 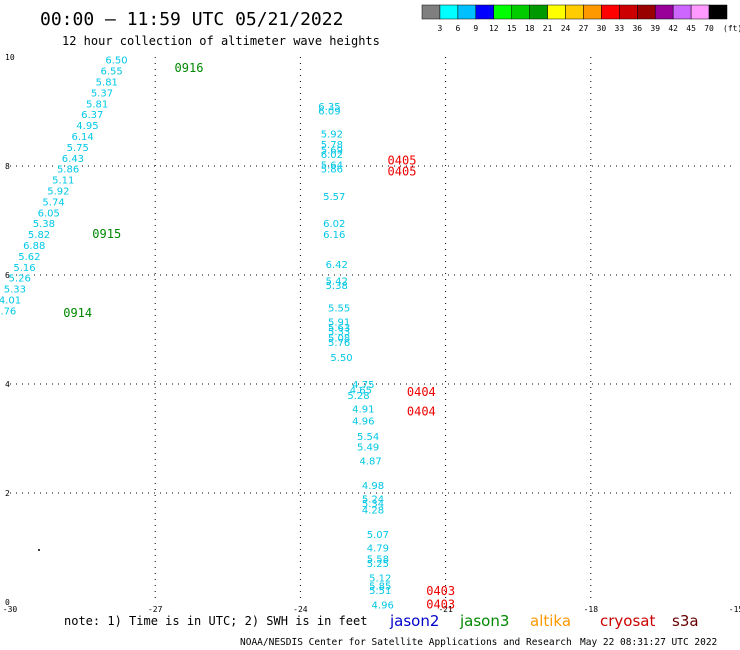 I want to click on swh-value: 5.85, so click(x=380, y=587).